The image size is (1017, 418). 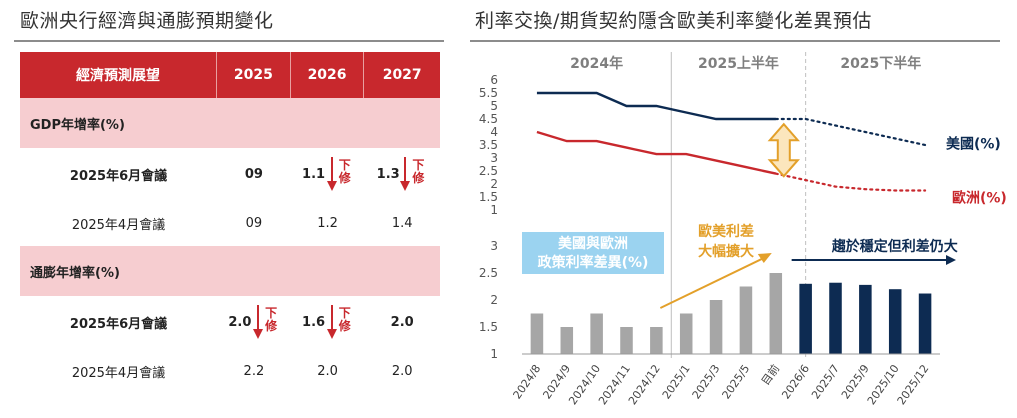 What do you see at coordinates (738, 63) in the screenshot?
I see `period-label: 2025上半年` at bounding box center [738, 63].